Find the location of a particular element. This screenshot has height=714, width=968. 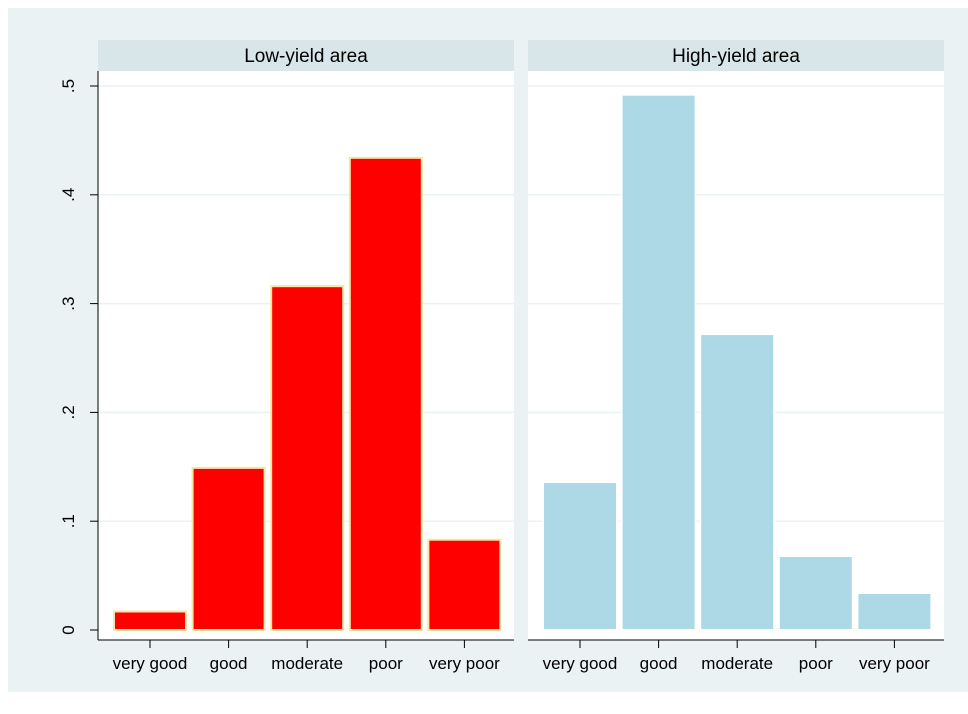

y-tick-label: .4 is located at coordinates (68, 195).